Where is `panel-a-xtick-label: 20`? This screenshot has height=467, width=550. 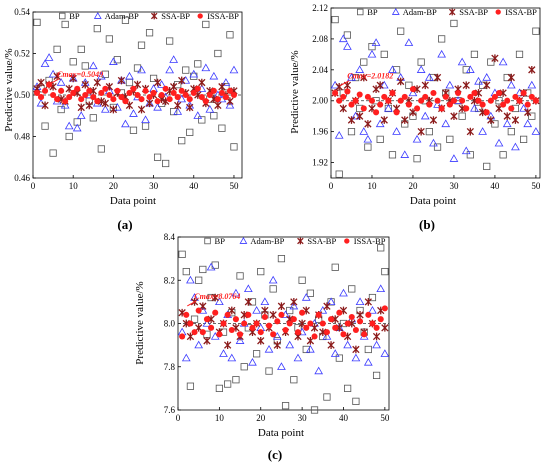
panel-a-xtick-label: 20 is located at coordinates (114, 186).